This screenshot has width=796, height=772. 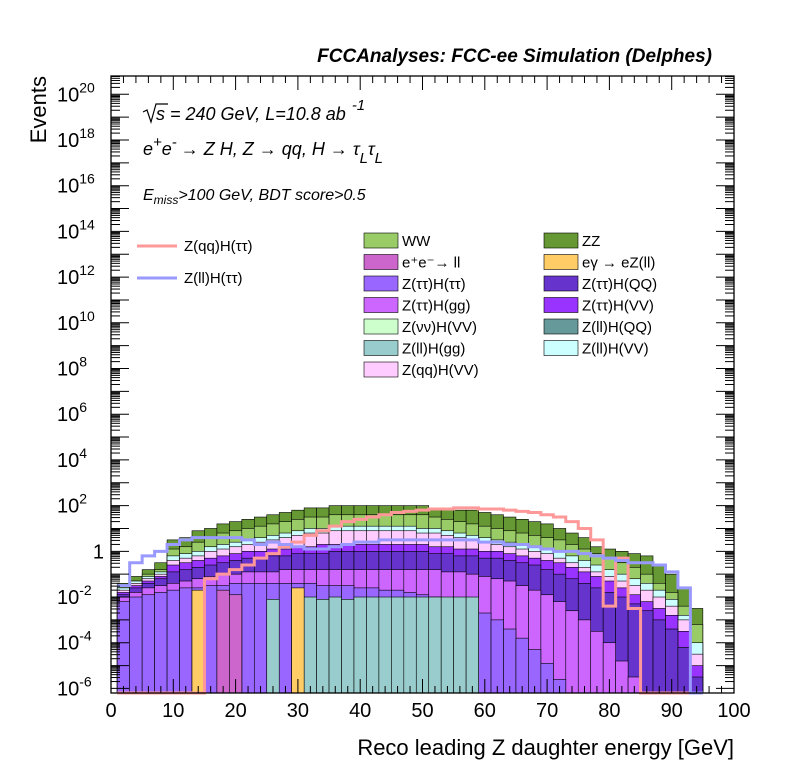 What do you see at coordinates (148, 149) in the screenshot?
I see `process-e1: e` at bounding box center [148, 149].